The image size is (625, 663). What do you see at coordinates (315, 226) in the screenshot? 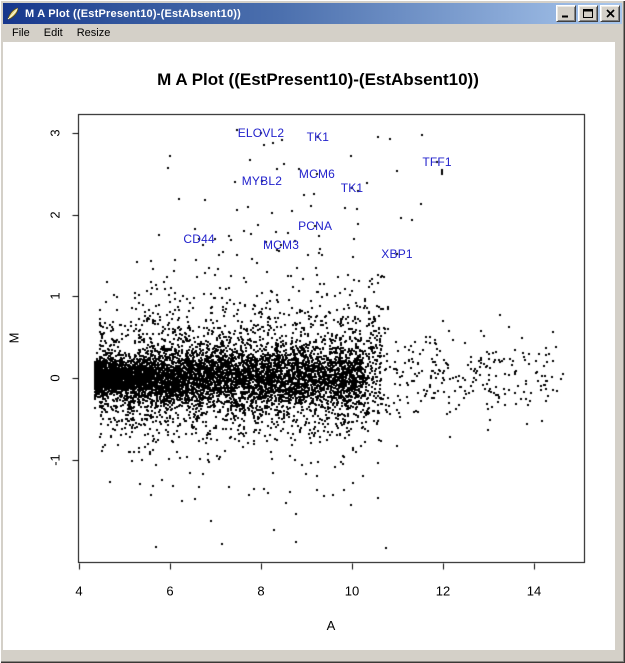
I see `gene-label-pcna: PCNA` at bounding box center [315, 226].